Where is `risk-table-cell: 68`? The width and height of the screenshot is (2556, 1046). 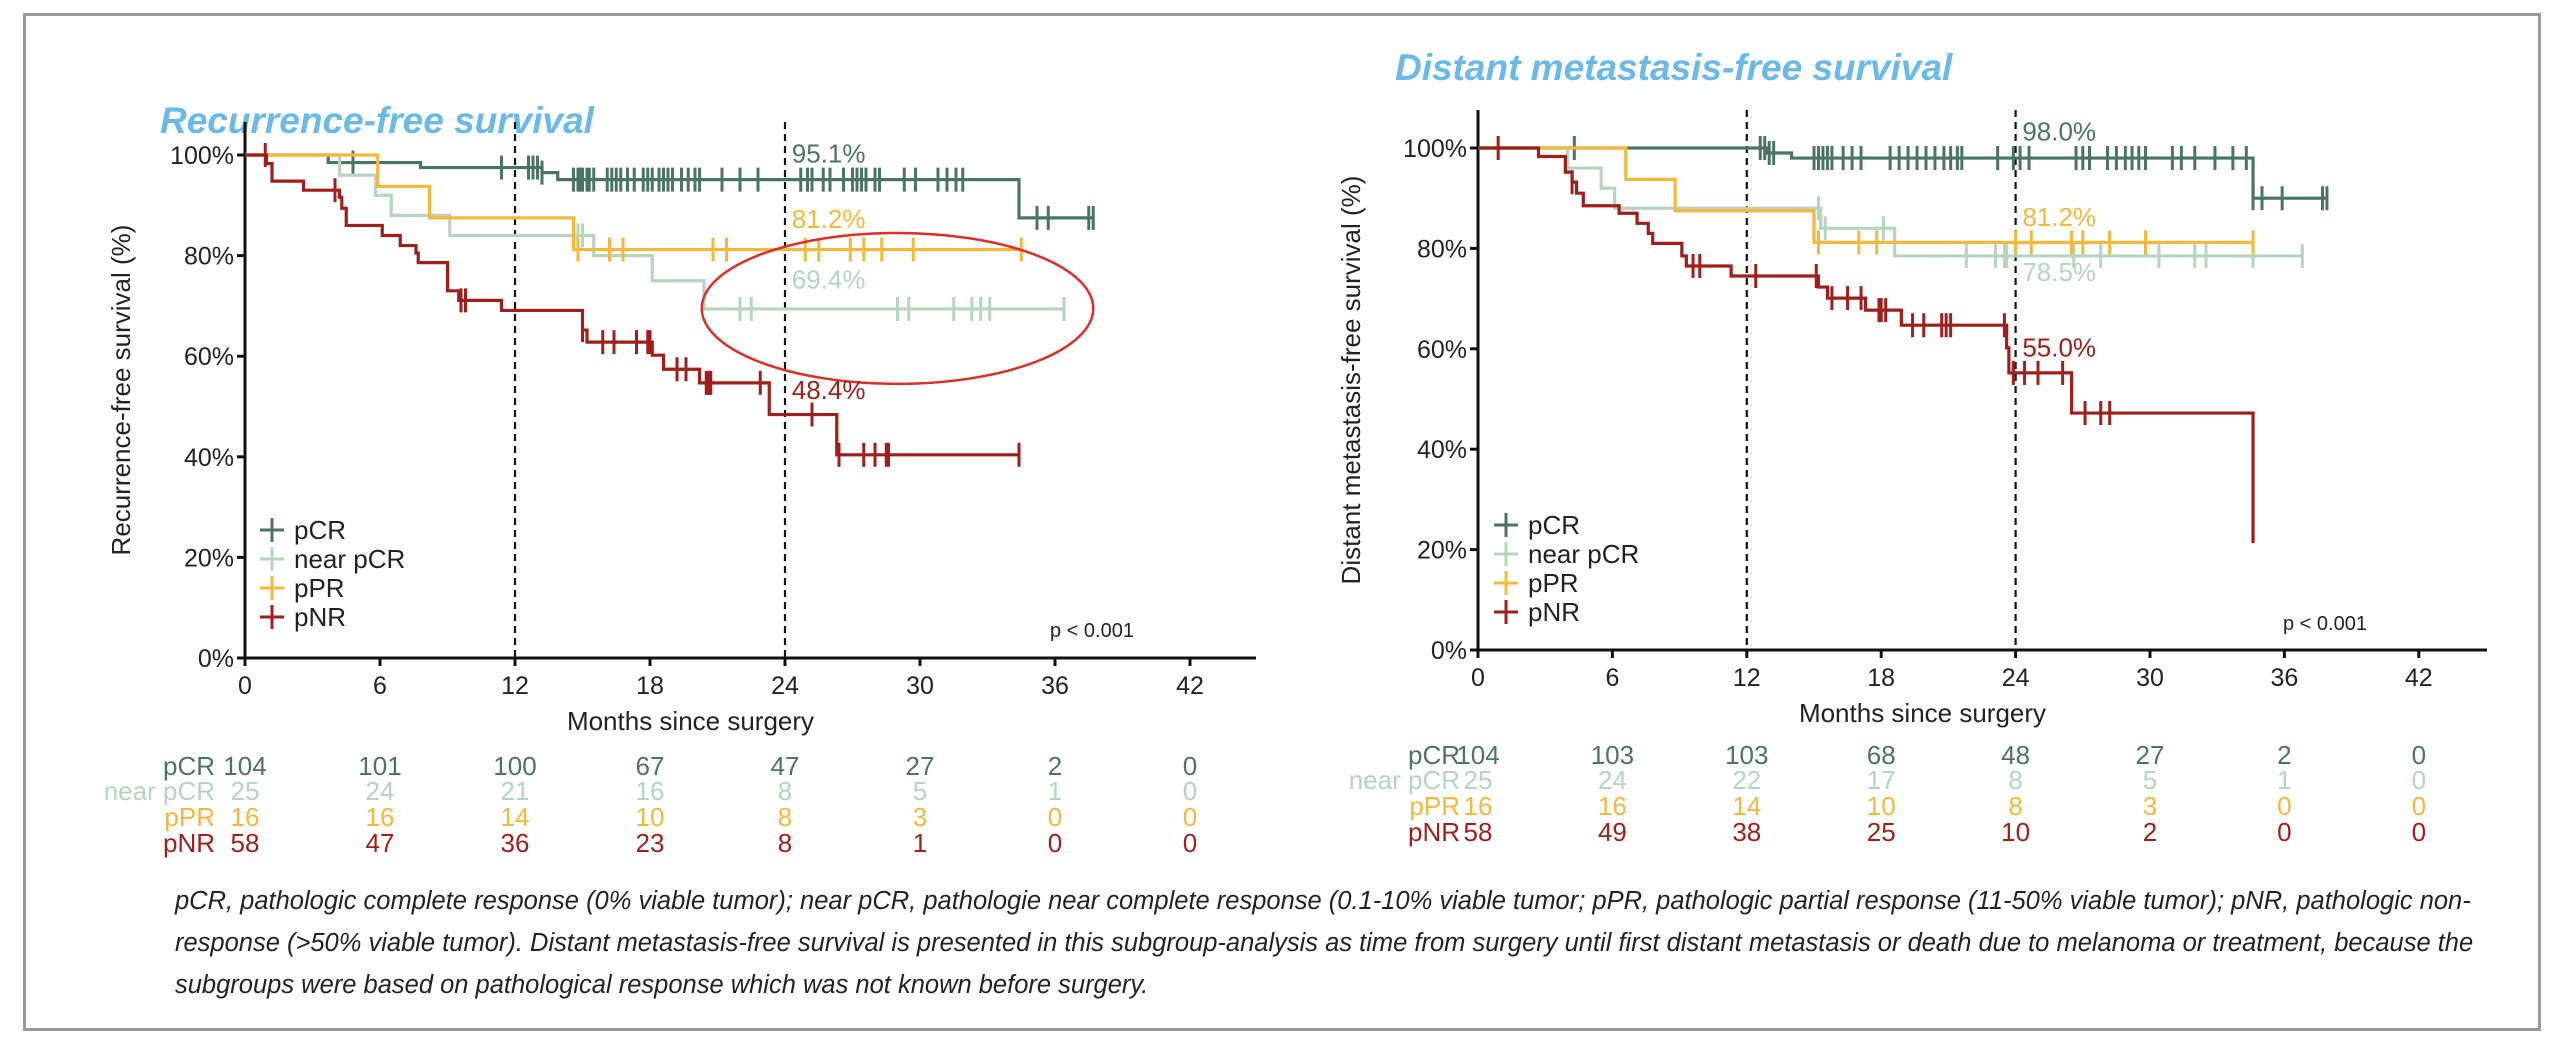
risk-table-cell: 68 is located at coordinates (1881, 755).